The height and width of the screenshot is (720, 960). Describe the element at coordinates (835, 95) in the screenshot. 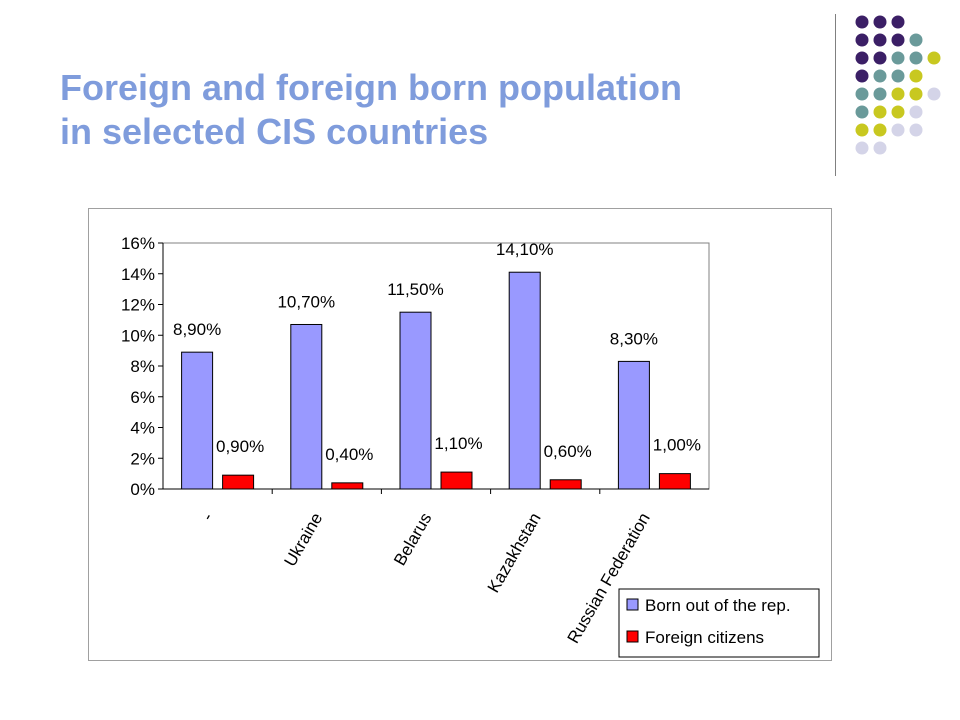

I see `decorative-divider` at that location.